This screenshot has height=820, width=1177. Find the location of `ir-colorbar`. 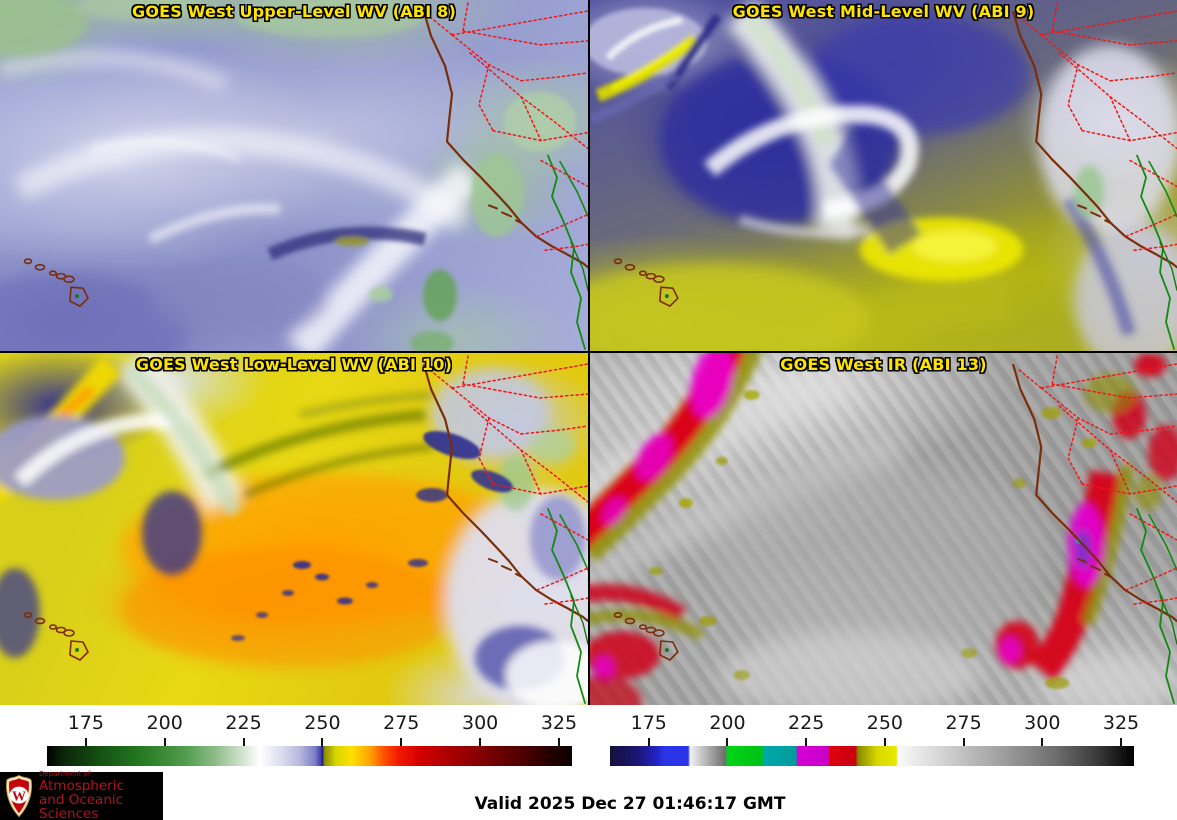

ir-colorbar is located at coordinates (872, 756).